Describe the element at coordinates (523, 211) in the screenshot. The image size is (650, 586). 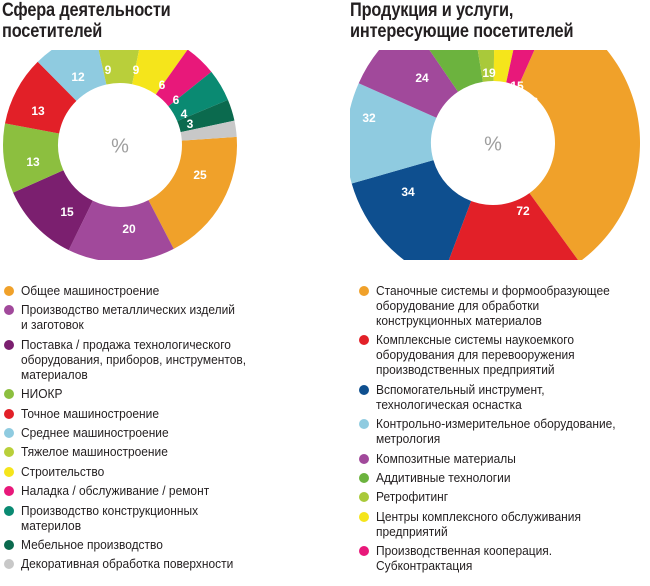
I see `slice-value-label: 72` at that location.